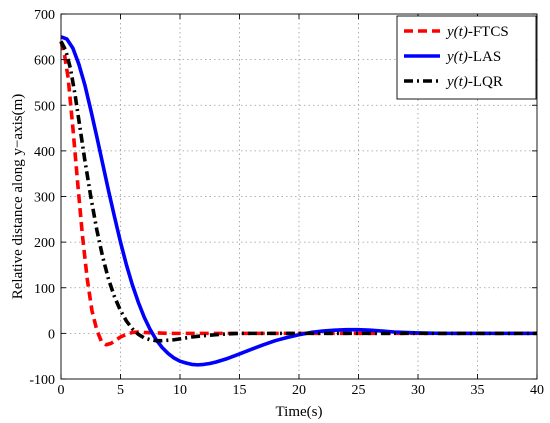 The image size is (550, 423). What do you see at coordinates (61, 390) in the screenshot?
I see `x-tick-label: 0` at bounding box center [61, 390].